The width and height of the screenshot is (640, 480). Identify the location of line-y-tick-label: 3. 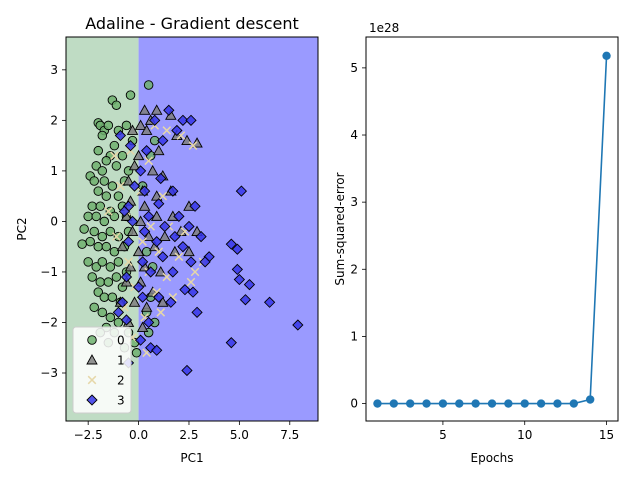
(354, 202).